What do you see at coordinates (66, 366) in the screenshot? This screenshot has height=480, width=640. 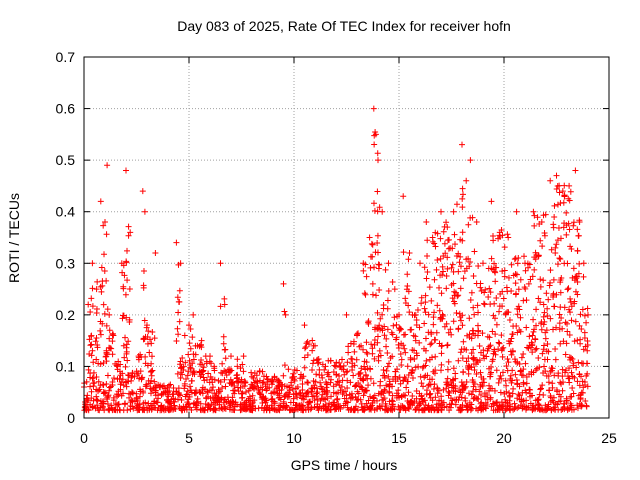 I see `y-tick-label: 0.1` at bounding box center [66, 366].